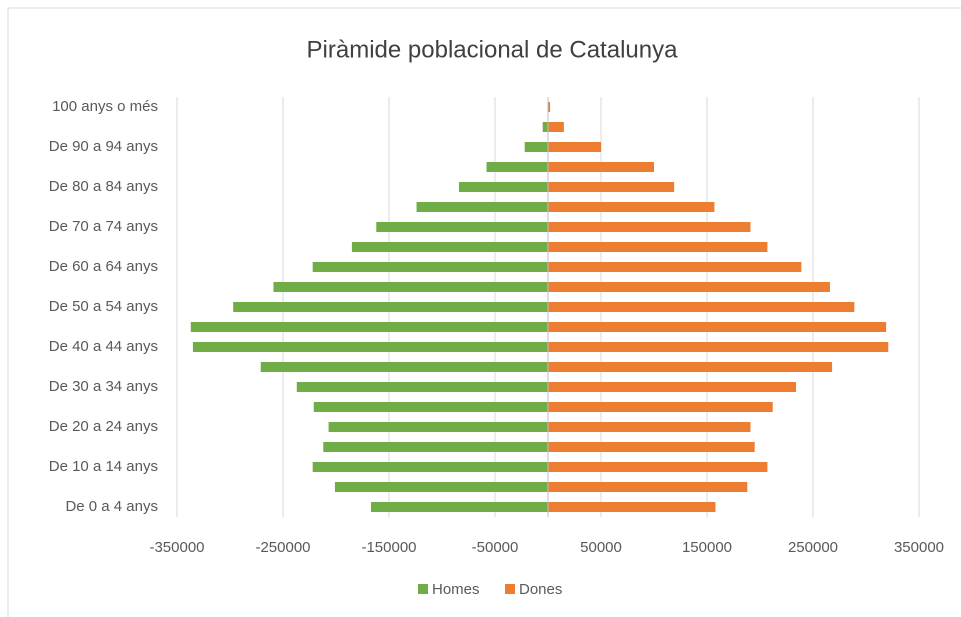  What do you see at coordinates (103, 186) in the screenshot?
I see `y-tick-label: De 80 a 84 anys` at bounding box center [103, 186].